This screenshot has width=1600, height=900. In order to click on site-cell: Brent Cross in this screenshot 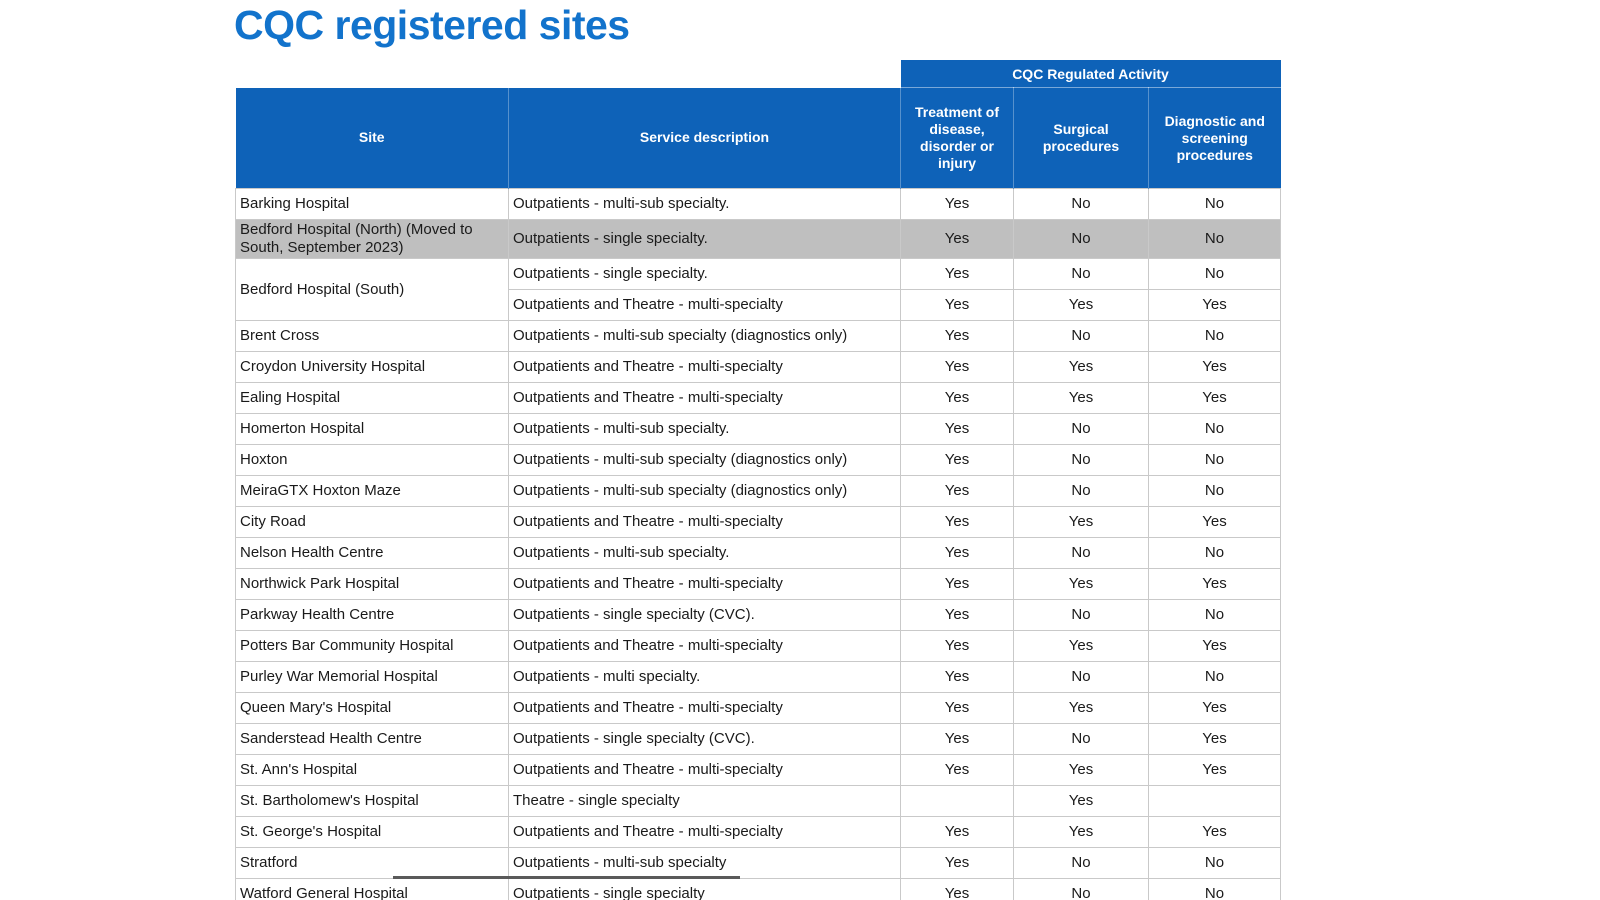, I will do `click(372, 336)`.